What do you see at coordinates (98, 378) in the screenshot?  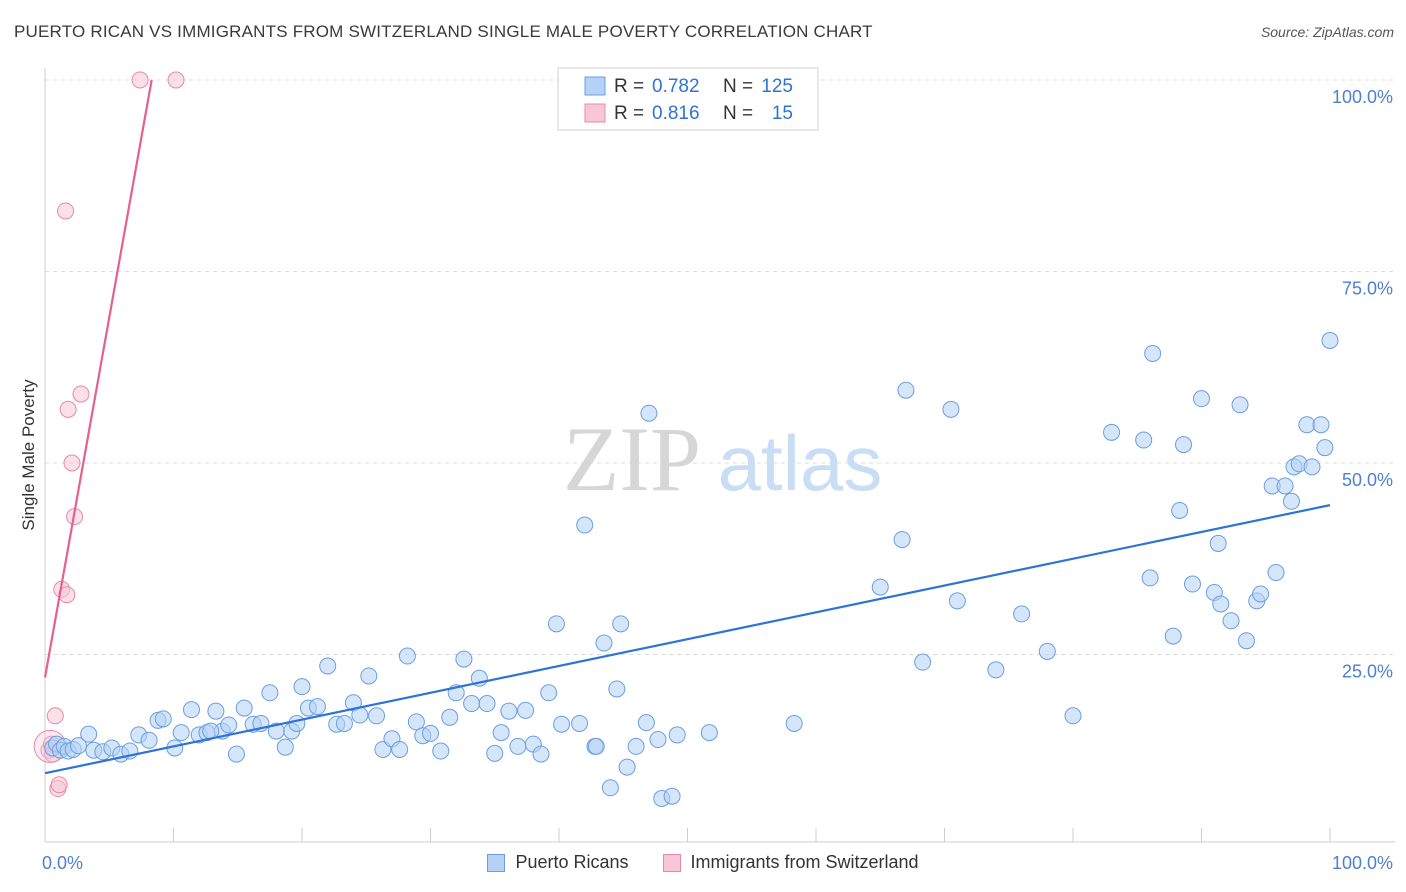 I see `trendline-pink` at bounding box center [98, 378].